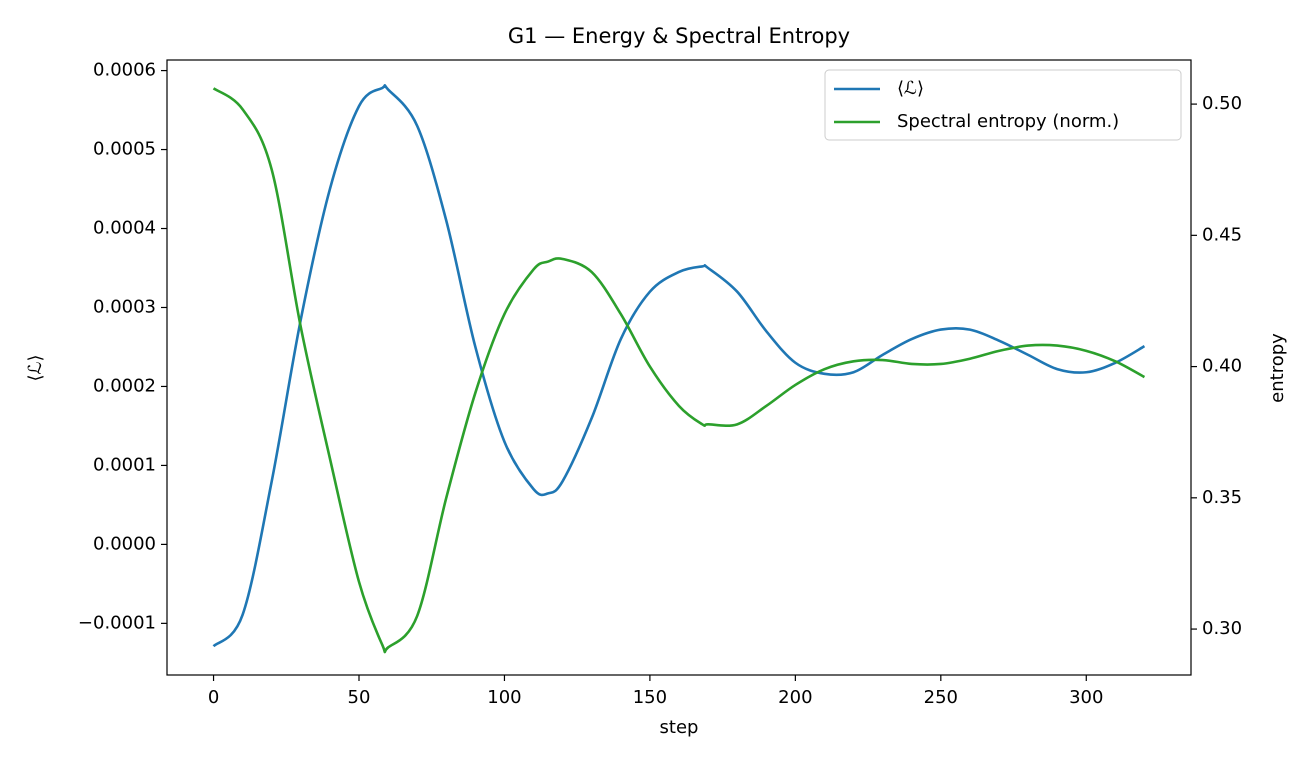 This screenshot has height=768, width=1312. Describe the element at coordinates (1003, 105) in the screenshot. I see `legend-box` at that location.